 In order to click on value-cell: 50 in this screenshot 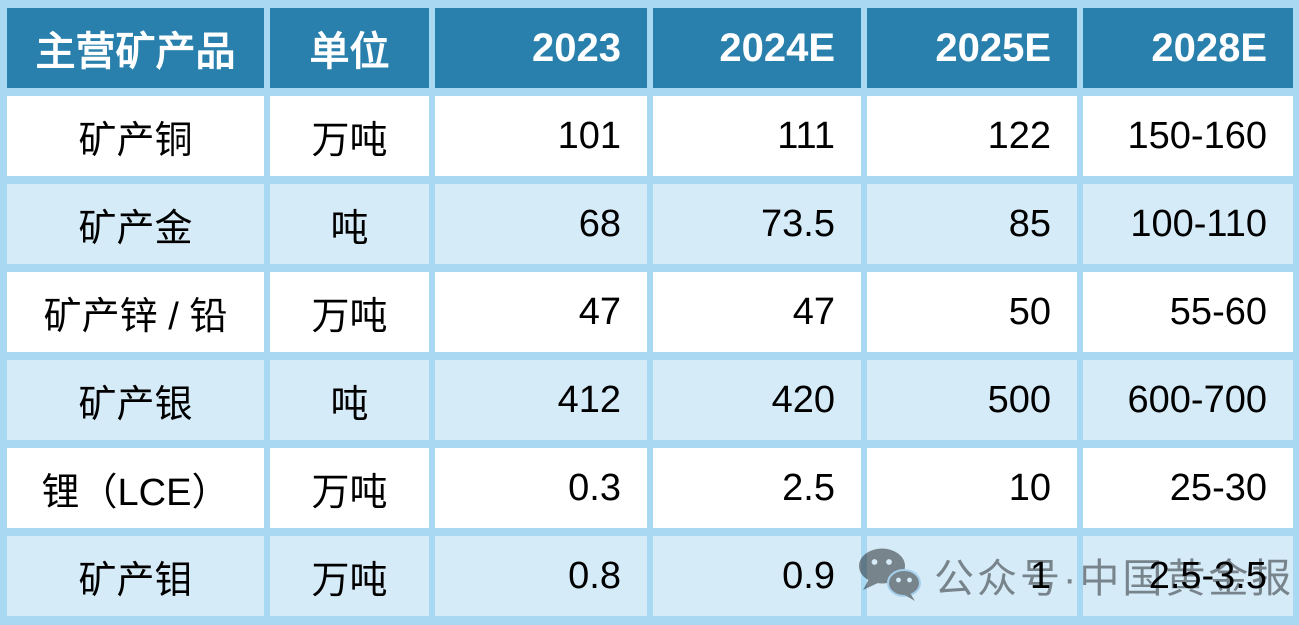, I will do `click(972, 312)`.